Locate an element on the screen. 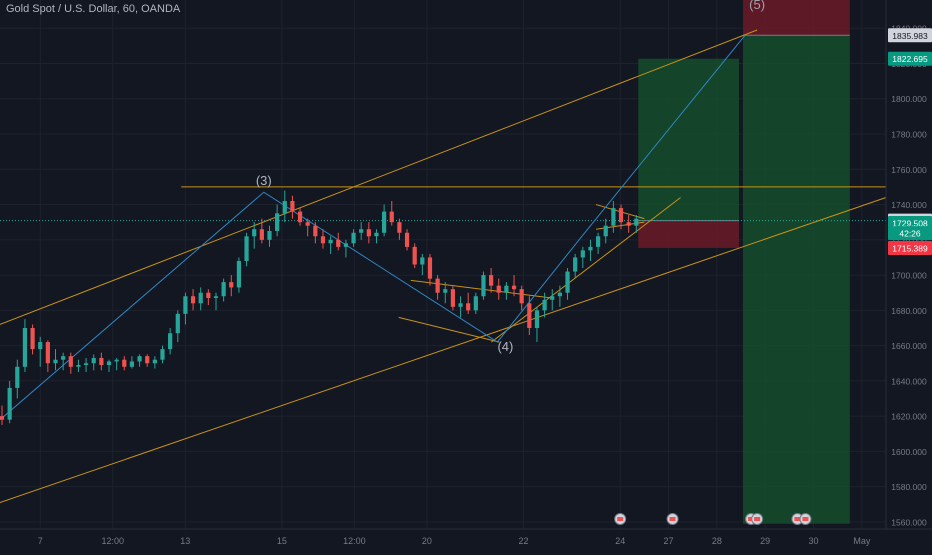 This screenshot has width=932, height=555. y-tick-label-9: 1660.000 is located at coordinates (909, 346).